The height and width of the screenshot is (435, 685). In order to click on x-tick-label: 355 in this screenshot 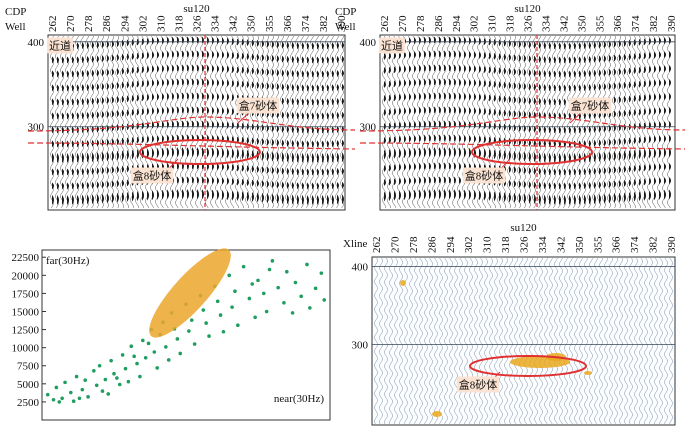, I will do `click(270, 23)`.